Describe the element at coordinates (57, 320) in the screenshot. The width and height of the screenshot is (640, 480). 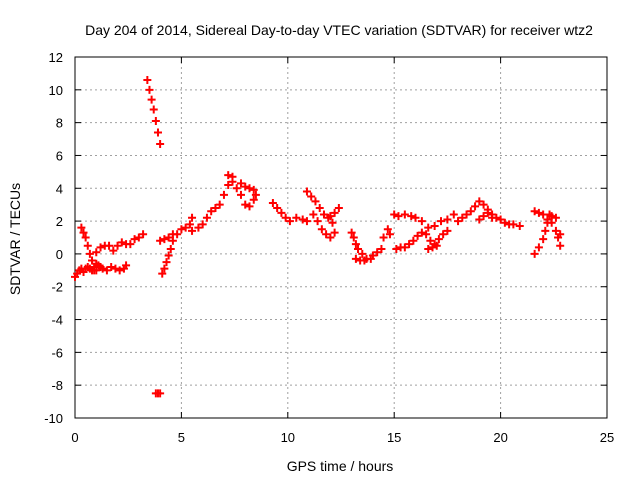
I see `y-tick-label: -4` at that location.